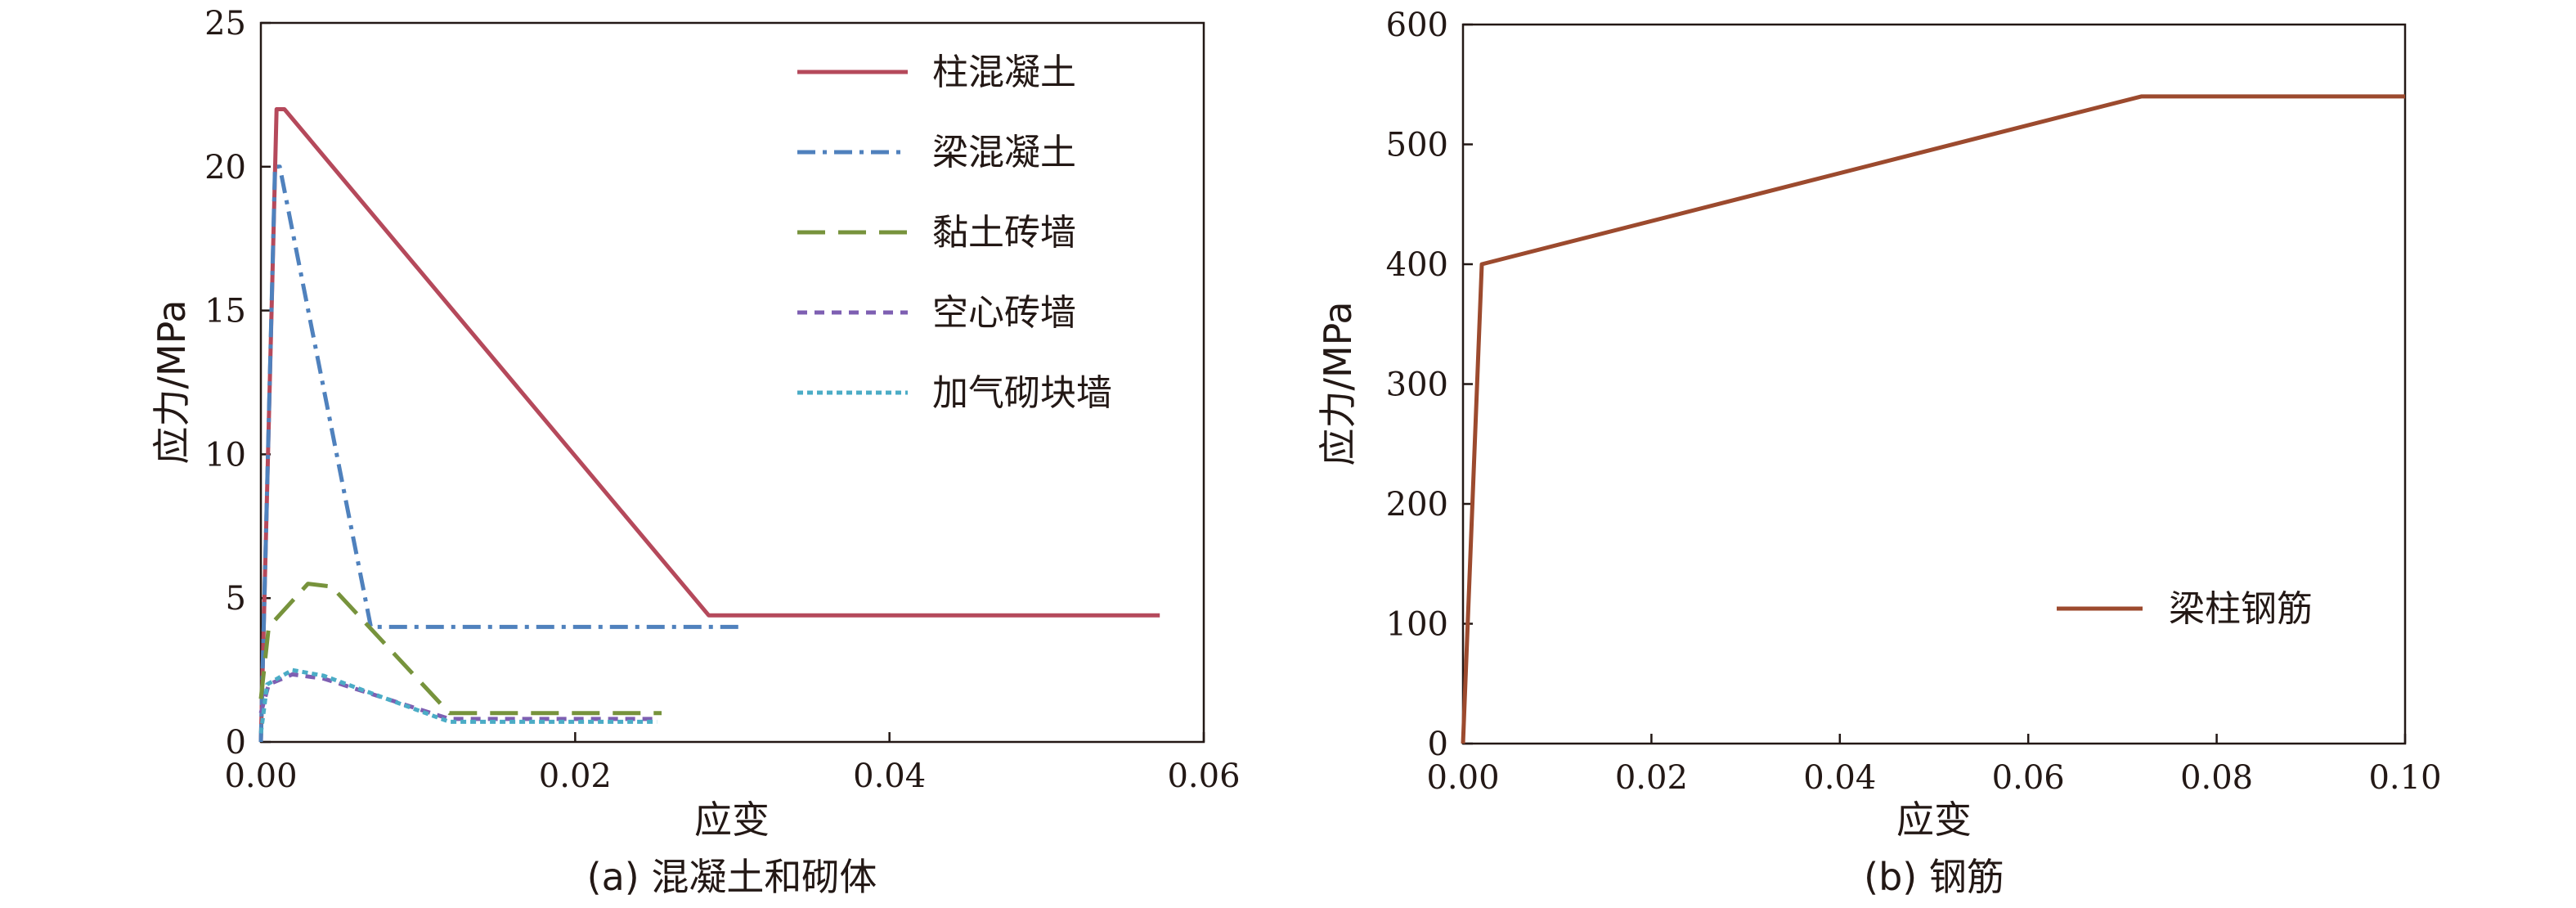 Image resolution: width=2576 pixels, height=908 pixels. What do you see at coordinates (1022, 393) in the screenshot?
I see `legend-label-a-5: 加气砌块墙` at bounding box center [1022, 393].